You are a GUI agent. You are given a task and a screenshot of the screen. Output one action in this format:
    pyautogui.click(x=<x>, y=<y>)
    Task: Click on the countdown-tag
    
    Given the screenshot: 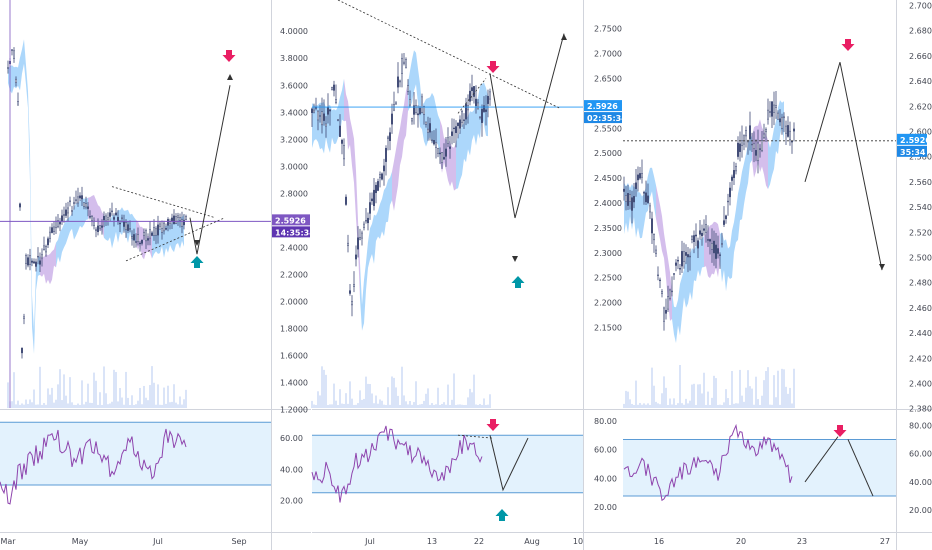 What is the action you would take?
    pyautogui.click(x=912, y=151)
    